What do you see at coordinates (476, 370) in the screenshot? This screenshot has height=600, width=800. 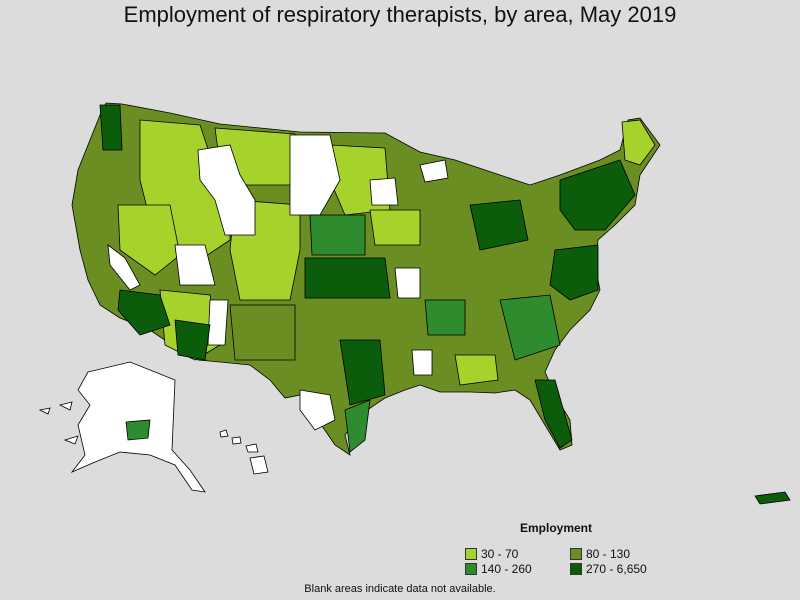 I see `region-alabama` at bounding box center [476, 370].